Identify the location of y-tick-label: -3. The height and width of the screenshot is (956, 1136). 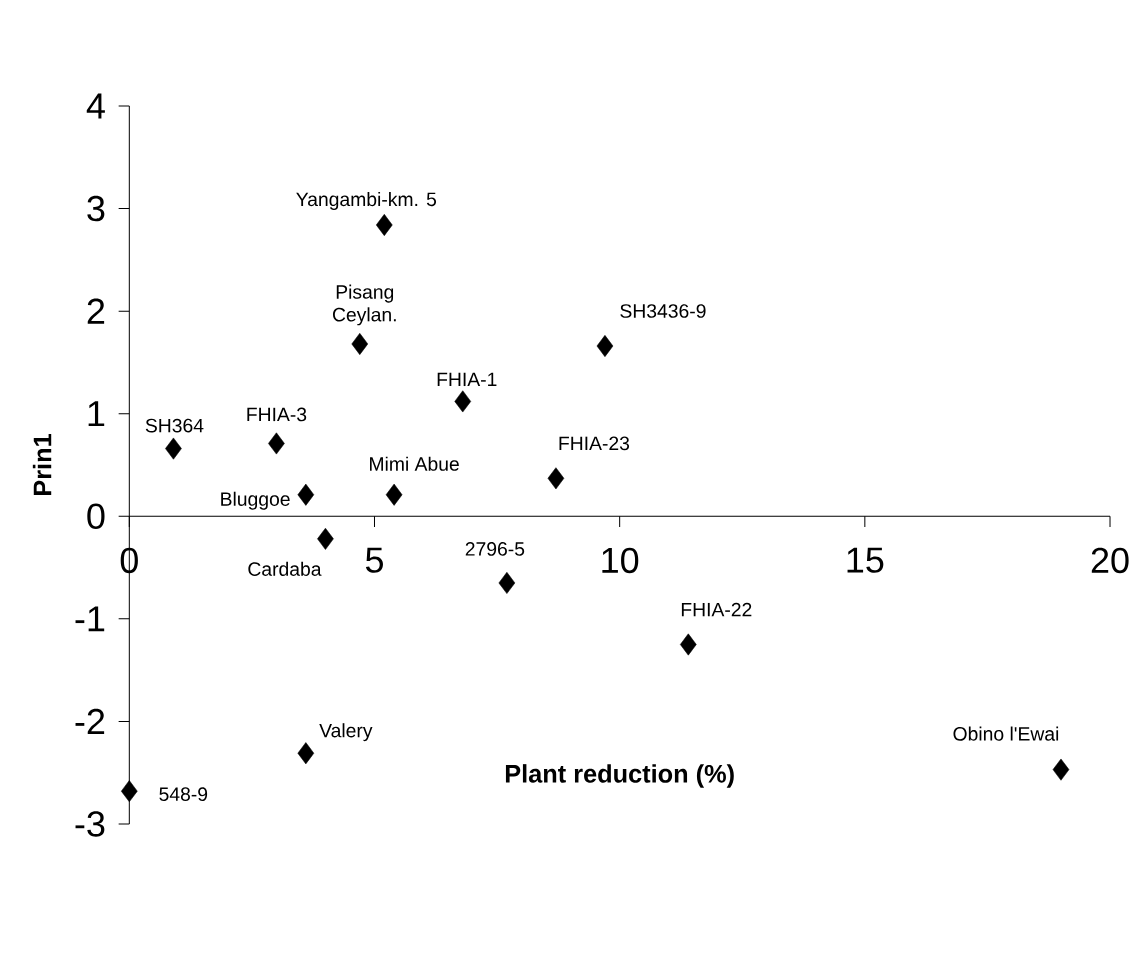
(90, 824).